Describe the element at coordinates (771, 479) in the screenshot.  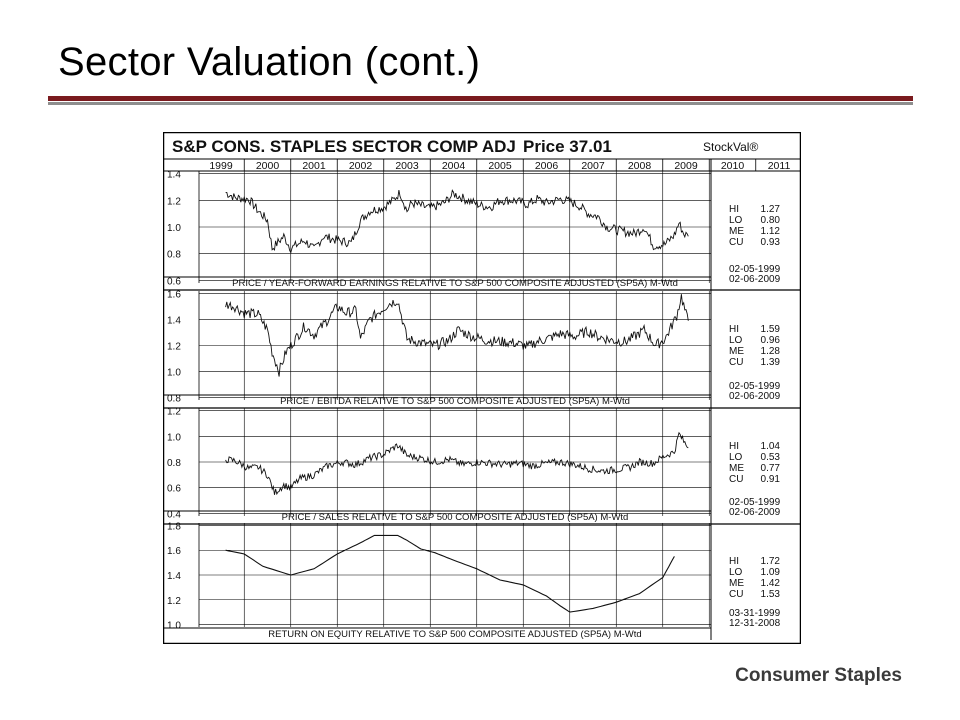
I see `stat-value-cu: 0.91` at that location.